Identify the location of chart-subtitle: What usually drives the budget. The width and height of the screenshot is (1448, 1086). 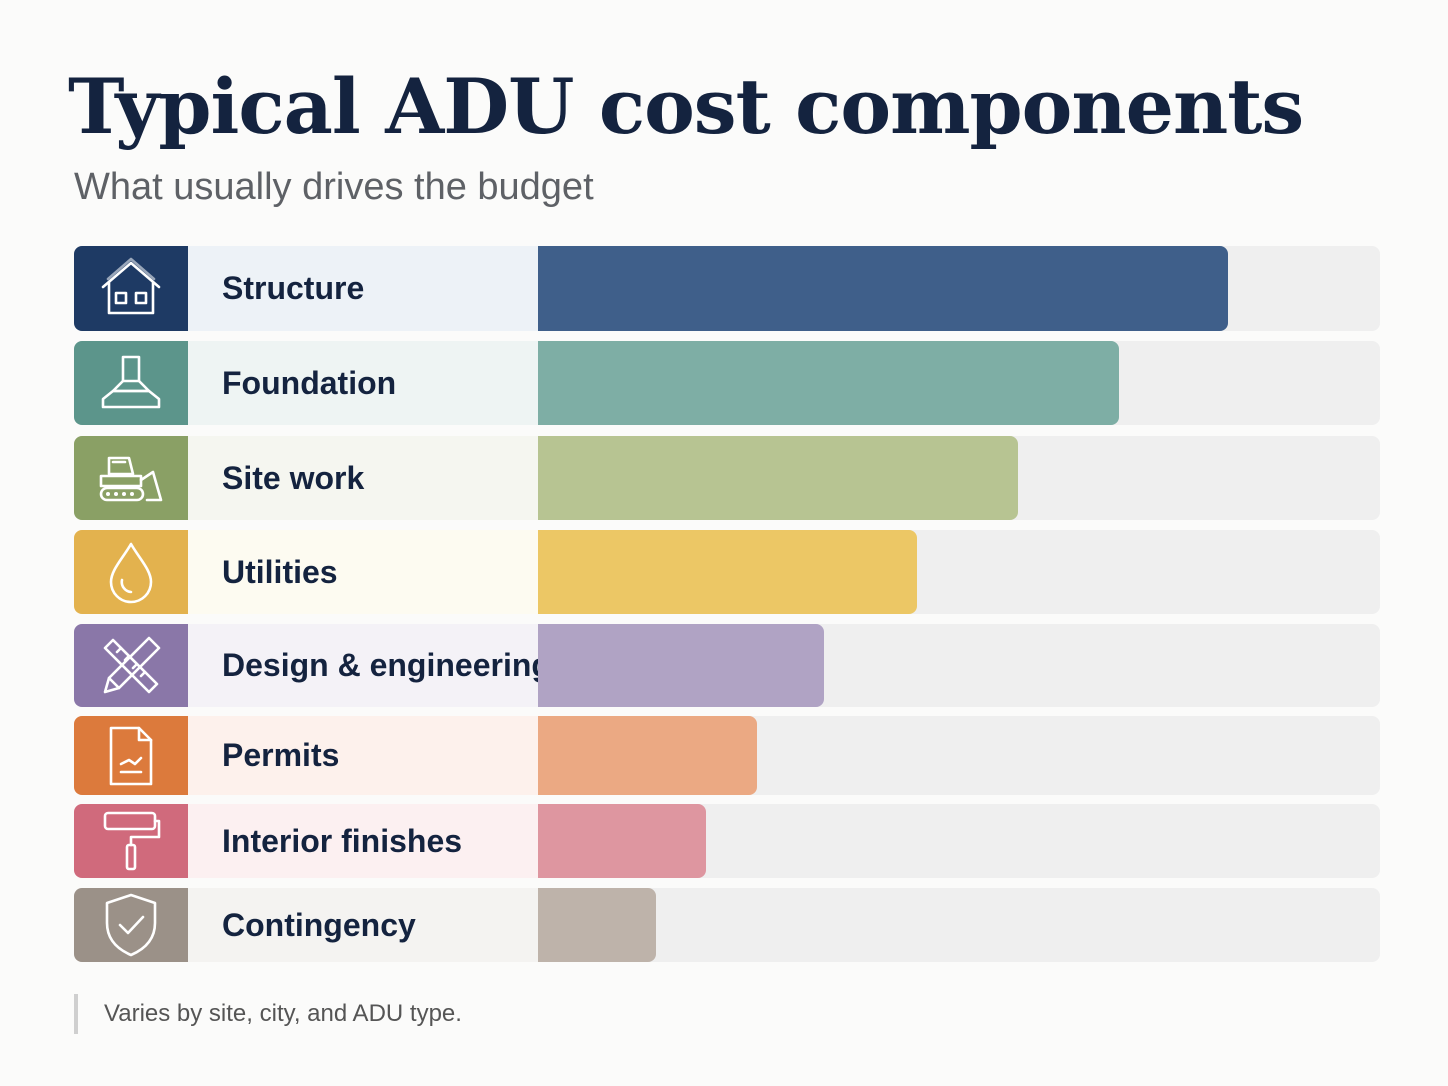
(334, 187).